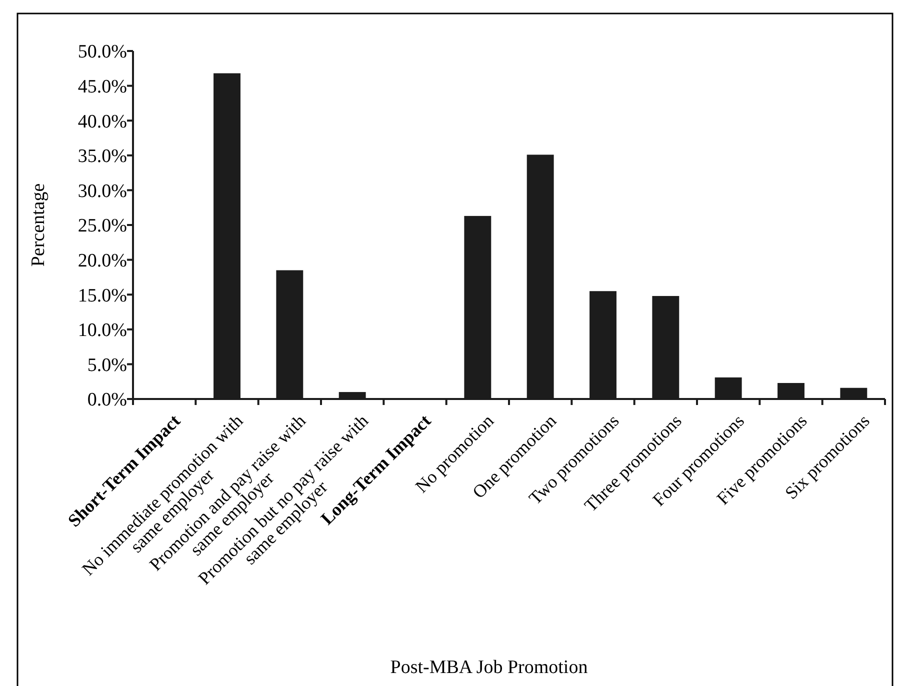 This screenshot has width=909, height=686. Describe the element at coordinates (103, 331) in the screenshot. I see `y-tick-label: 10.0%` at that location.